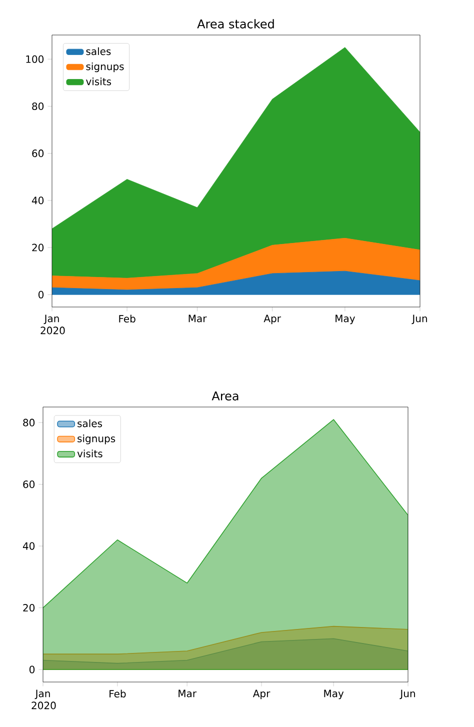 Image resolution: width=474 pixels, height=727 pixels. I want to click on chart-title: Area, so click(225, 396).